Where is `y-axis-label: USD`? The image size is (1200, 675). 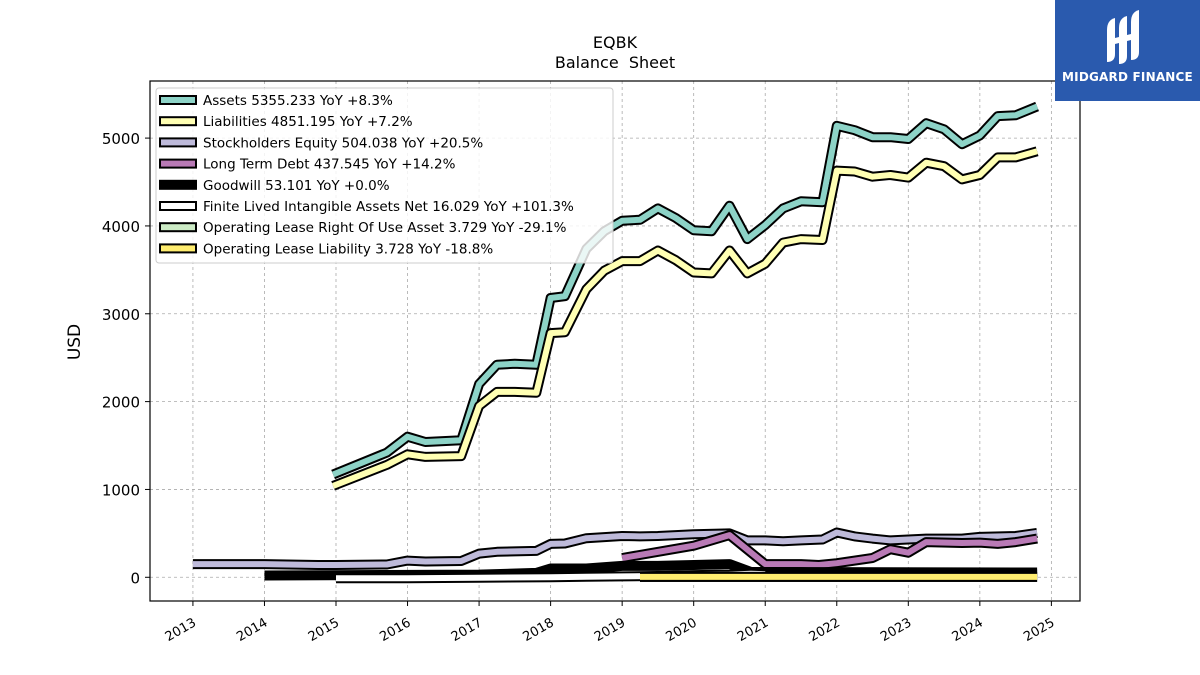 y-axis-label: USD is located at coordinates (75, 342).